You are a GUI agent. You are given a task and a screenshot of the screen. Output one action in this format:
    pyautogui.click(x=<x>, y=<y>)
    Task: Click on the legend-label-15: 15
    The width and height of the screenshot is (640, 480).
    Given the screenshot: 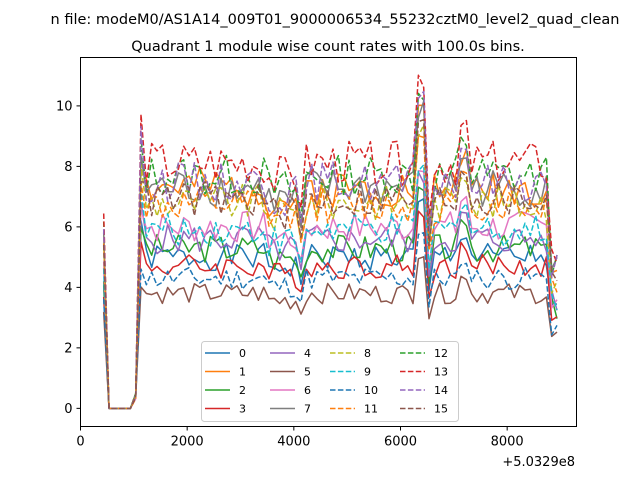 What is the action you would take?
    pyautogui.click(x=441, y=409)
    